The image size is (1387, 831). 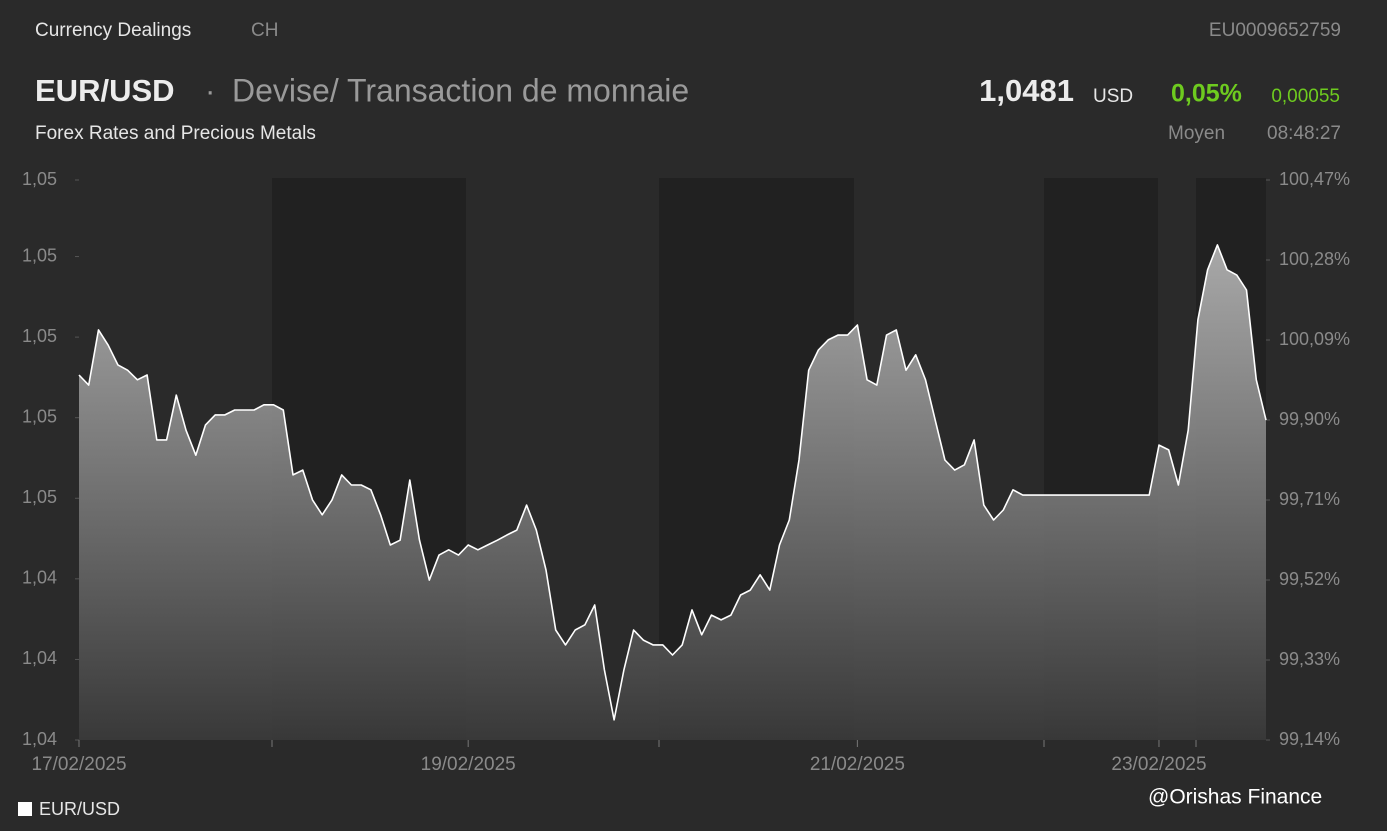 What do you see at coordinates (857, 764) in the screenshot?
I see `x-tick-label: 21/02/2025` at bounding box center [857, 764].